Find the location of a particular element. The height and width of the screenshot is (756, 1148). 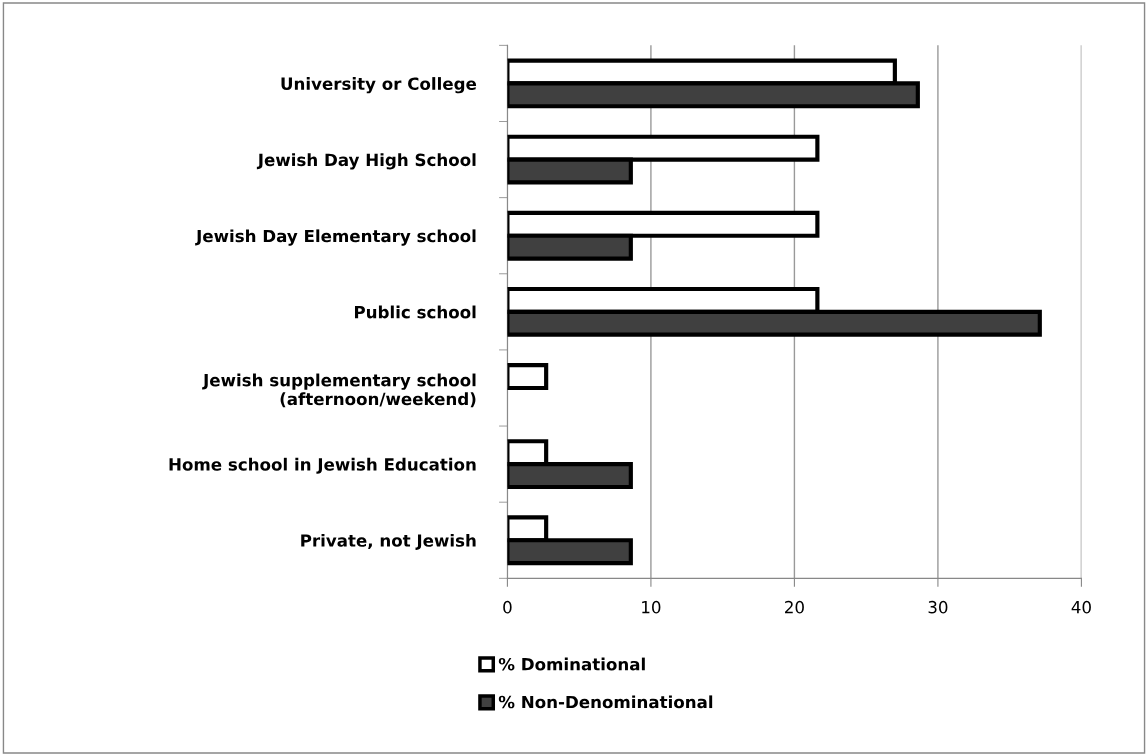

y-tick-label: Public school is located at coordinates (415, 312).